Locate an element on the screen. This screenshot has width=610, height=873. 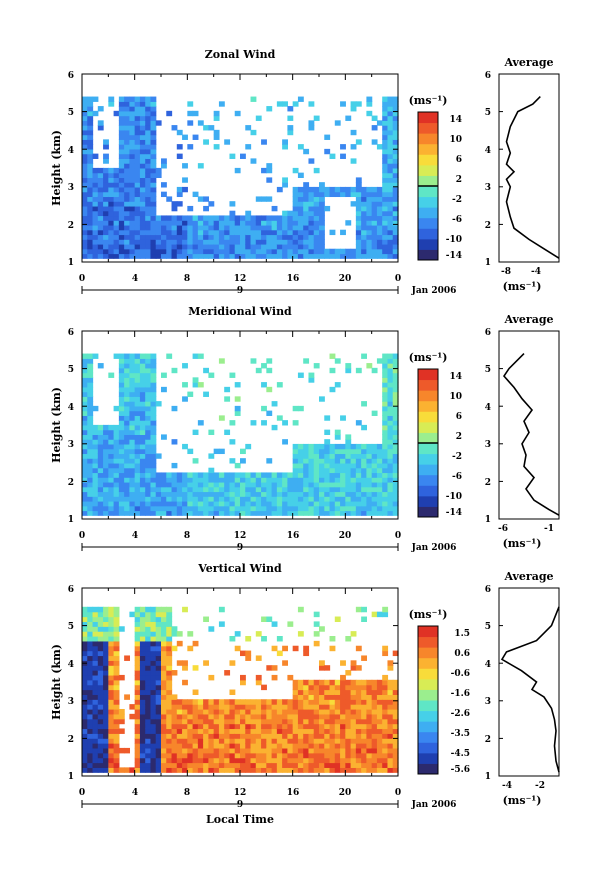
colorbar-swatch is located at coordinates (428, 396).